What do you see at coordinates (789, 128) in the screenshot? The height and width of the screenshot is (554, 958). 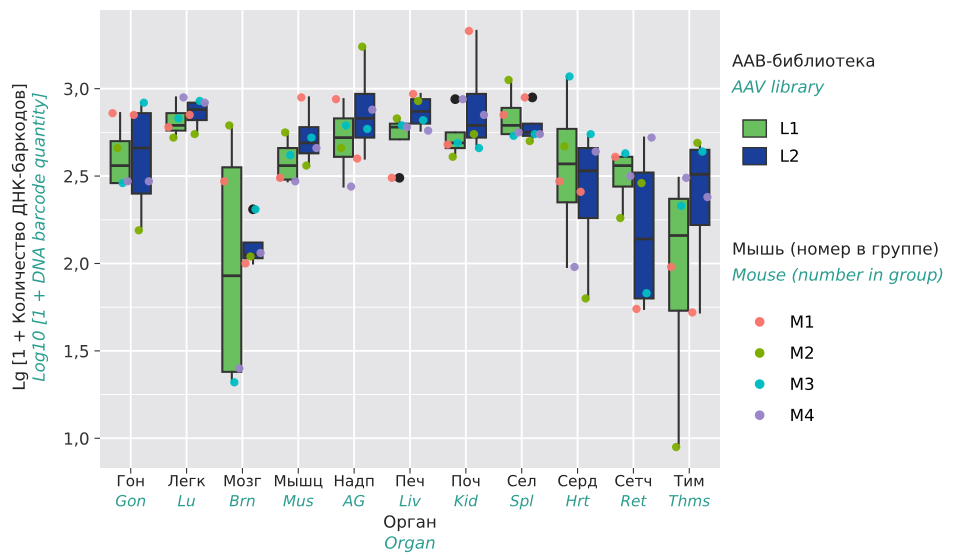 I see `legend-label: L1` at bounding box center [789, 128].